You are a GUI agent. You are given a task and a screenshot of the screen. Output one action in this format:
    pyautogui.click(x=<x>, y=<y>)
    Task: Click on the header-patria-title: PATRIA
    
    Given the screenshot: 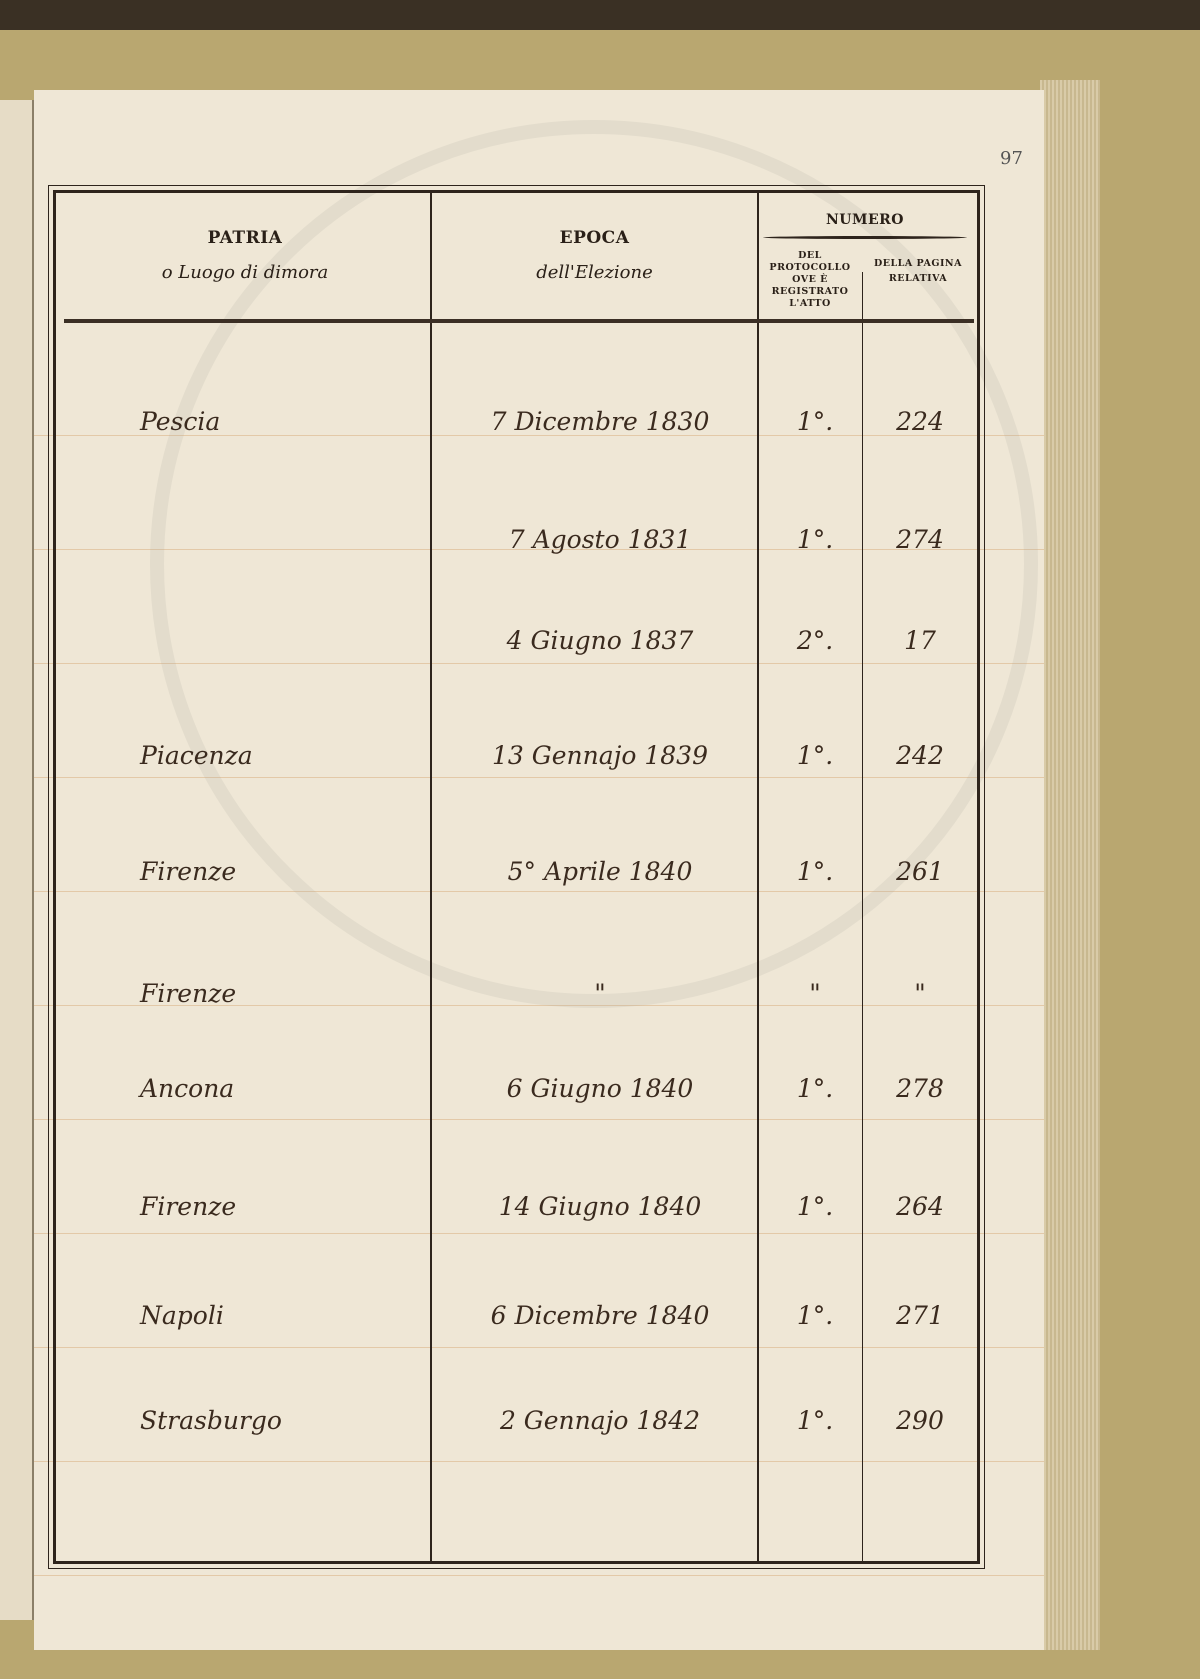 What is the action you would take?
    pyautogui.click(x=245, y=238)
    